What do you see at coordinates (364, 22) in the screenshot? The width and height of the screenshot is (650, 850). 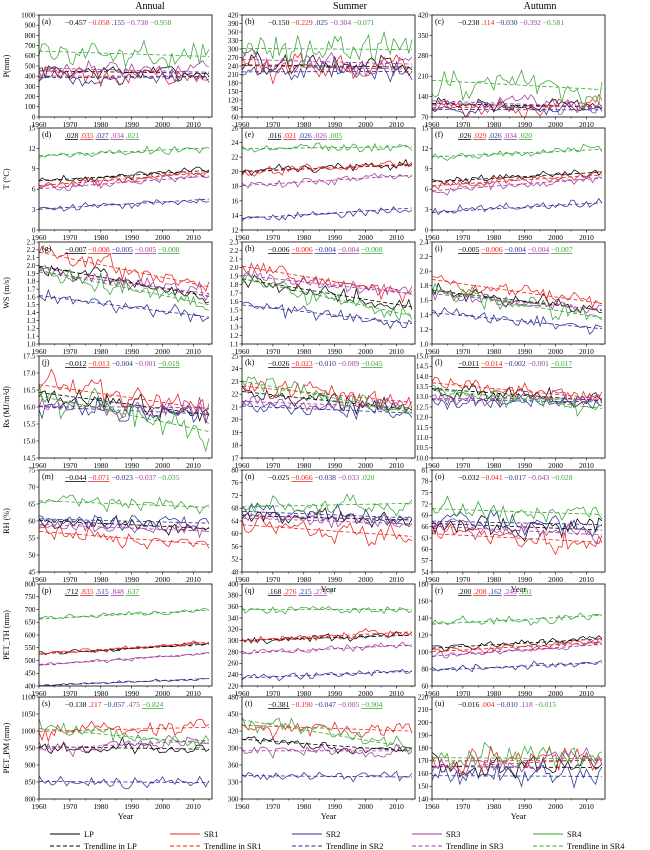 I see `slope-sr4: −0.071` at bounding box center [364, 22].